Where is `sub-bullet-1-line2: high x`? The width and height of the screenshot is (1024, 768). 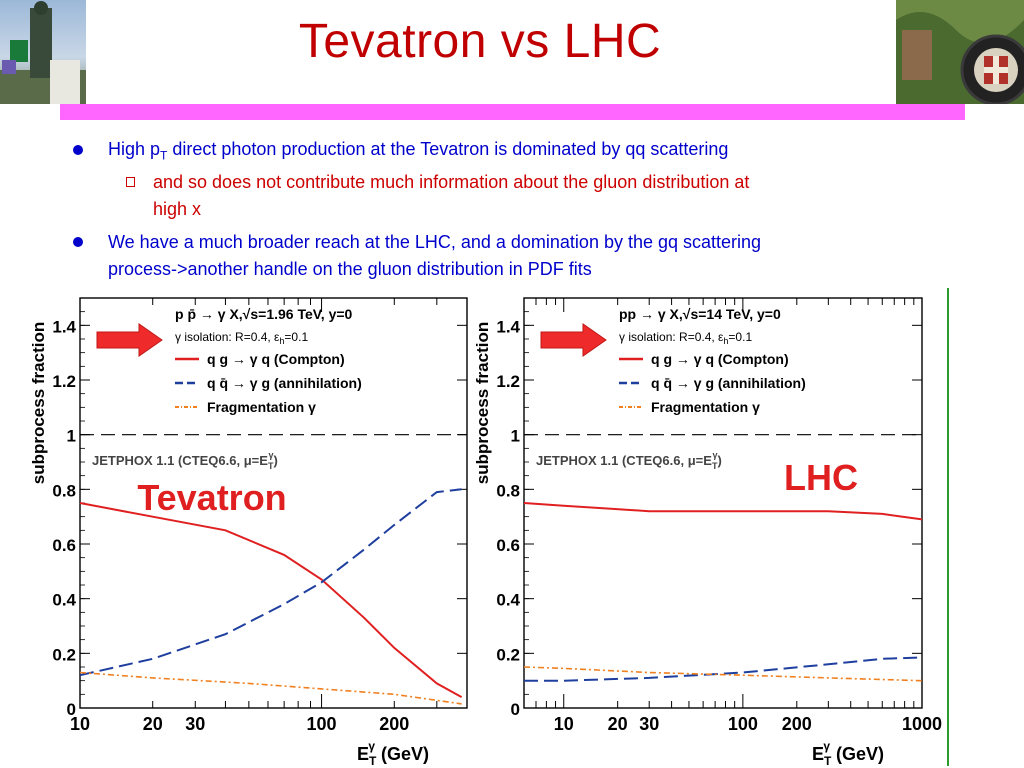
sub-bullet-1-line2: high x is located at coordinates (177, 209).